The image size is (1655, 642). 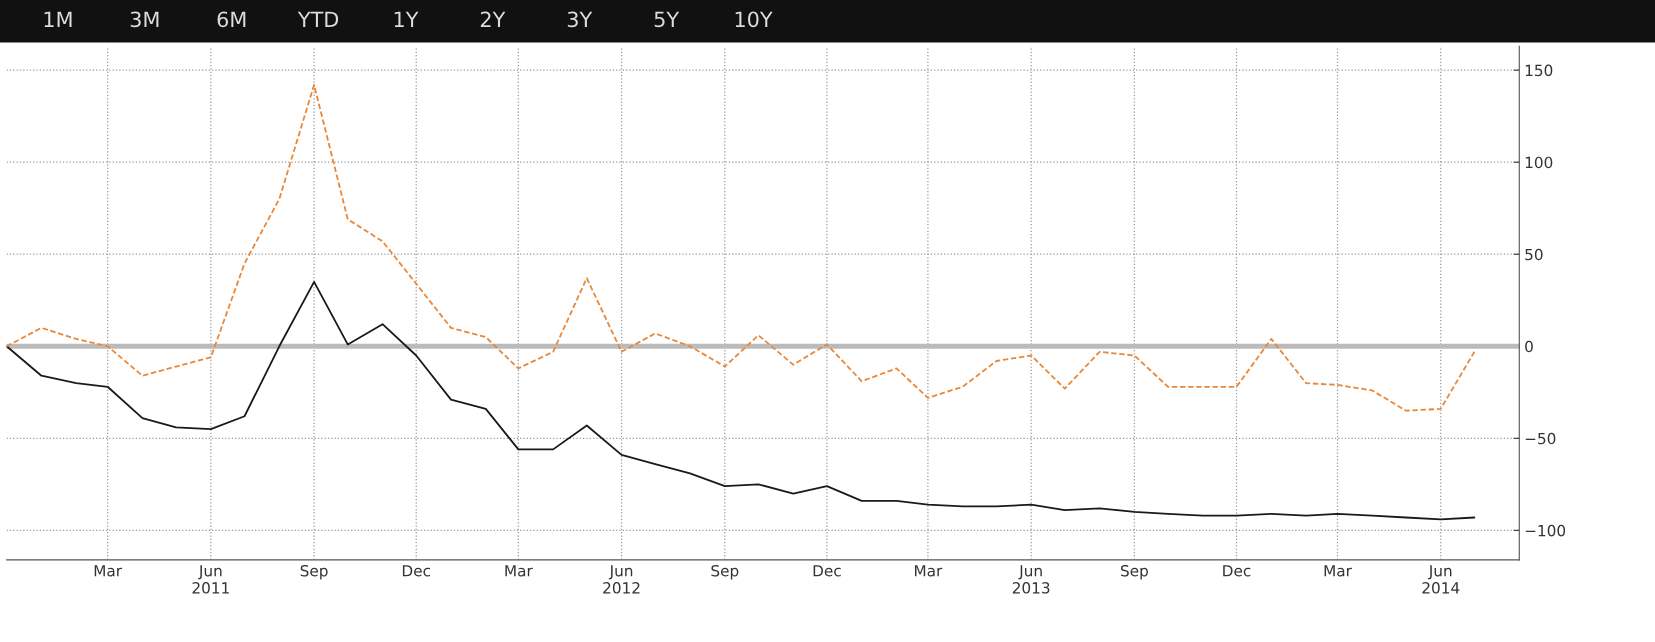 What do you see at coordinates (1529, 346) in the screenshot?
I see `y-tick-label: 0` at bounding box center [1529, 346].